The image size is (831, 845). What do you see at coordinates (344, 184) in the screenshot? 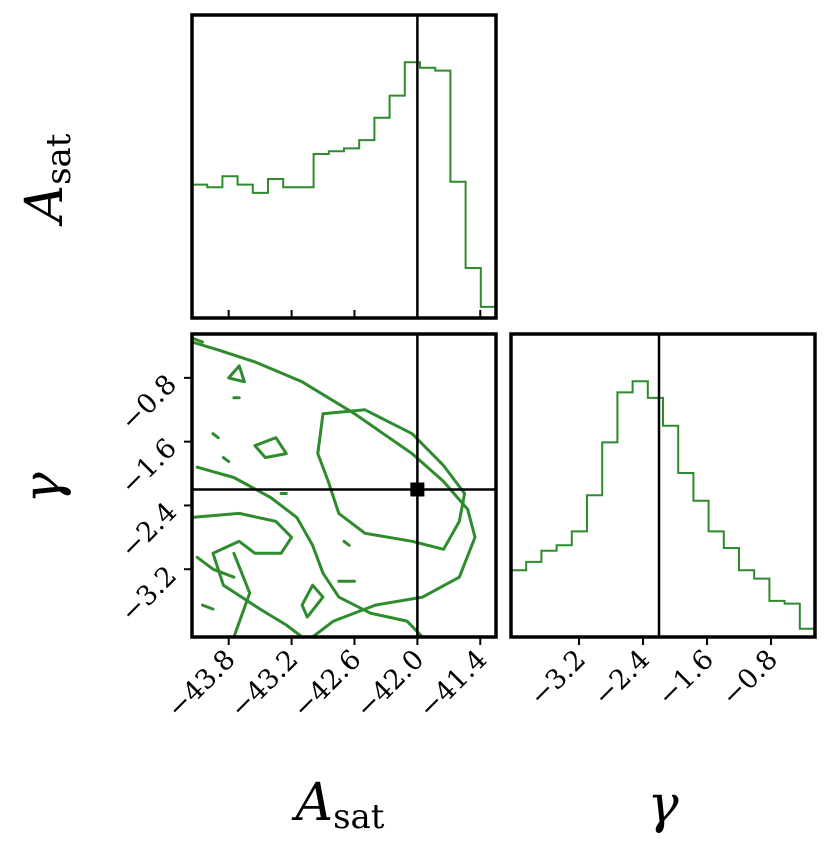
I see `histogram-asat-series` at bounding box center [344, 184].